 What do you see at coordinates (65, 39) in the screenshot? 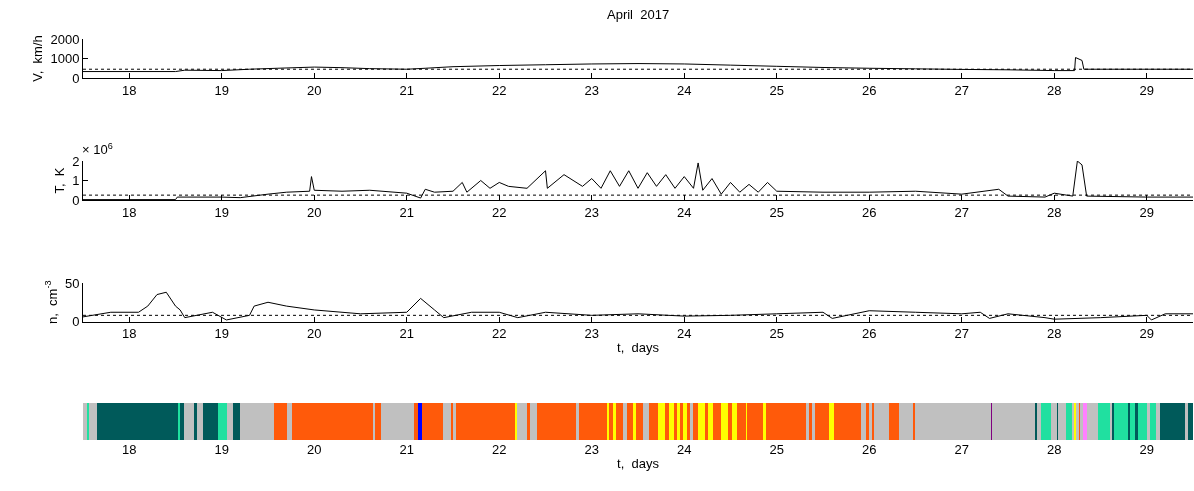
I see `y-tick-label: 2000` at bounding box center [65, 39].